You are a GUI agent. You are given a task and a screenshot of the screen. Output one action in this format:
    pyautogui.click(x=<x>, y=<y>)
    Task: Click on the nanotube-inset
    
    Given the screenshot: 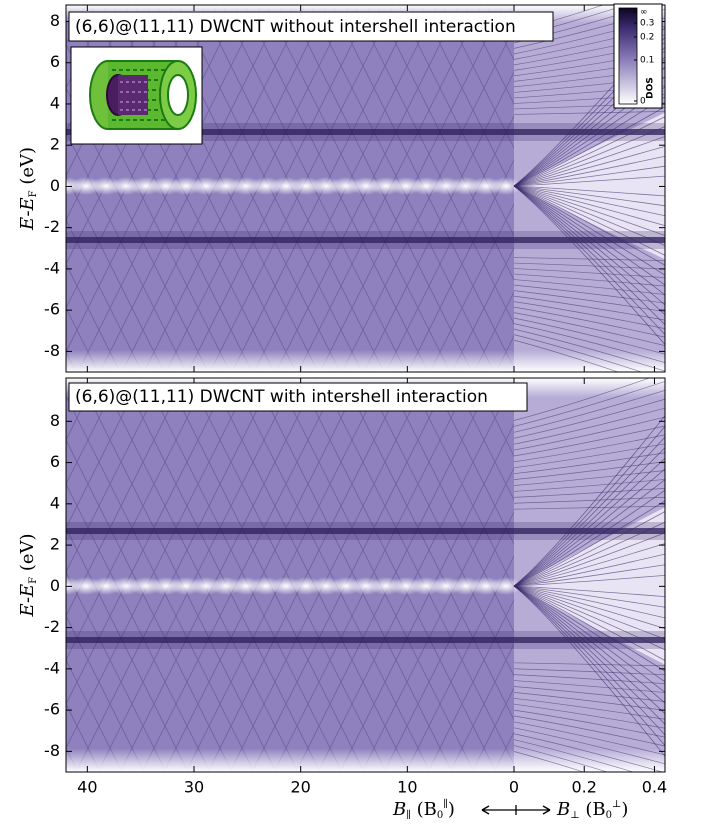 What is the action you would take?
    pyautogui.click(x=136, y=95)
    